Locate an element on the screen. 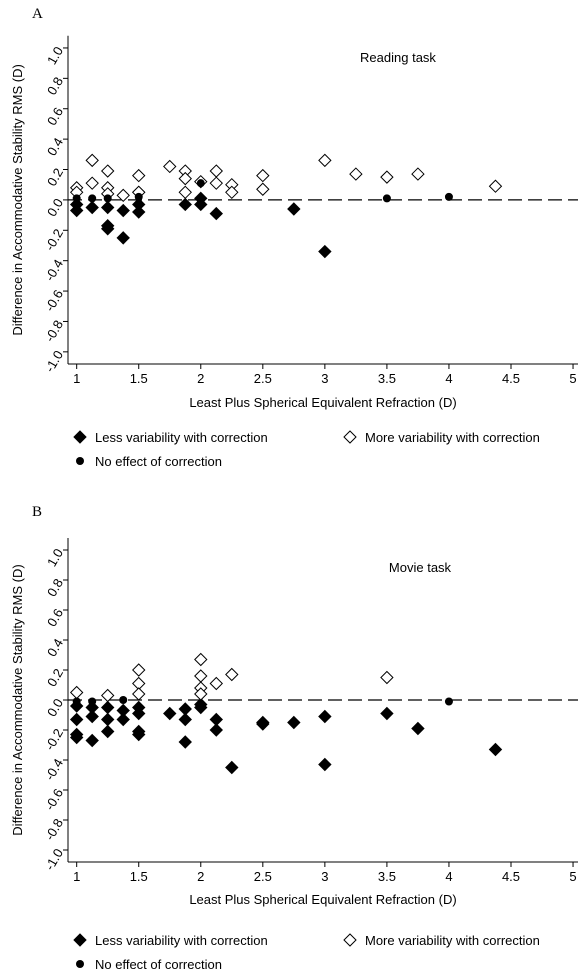 The height and width of the screenshot is (978, 582). x-tick-label: 1 is located at coordinates (76, 876).